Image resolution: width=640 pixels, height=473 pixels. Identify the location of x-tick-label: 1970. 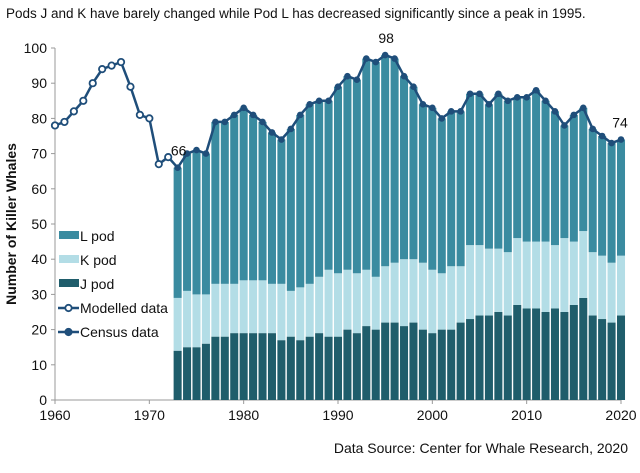
(149, 415).